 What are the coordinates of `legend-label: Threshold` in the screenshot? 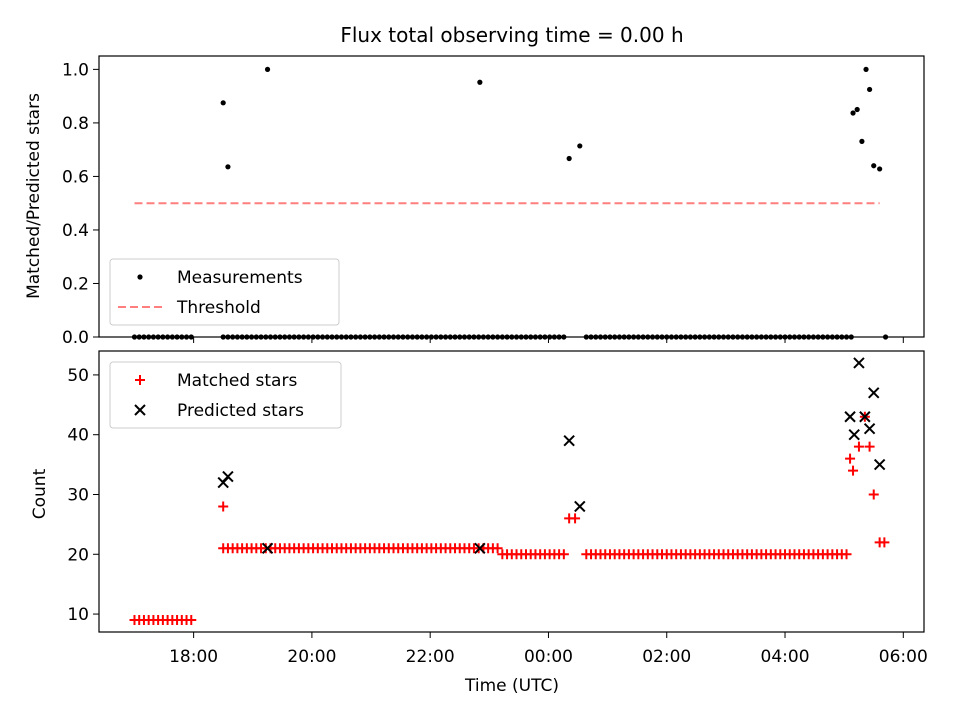 It's located at (218, 308).